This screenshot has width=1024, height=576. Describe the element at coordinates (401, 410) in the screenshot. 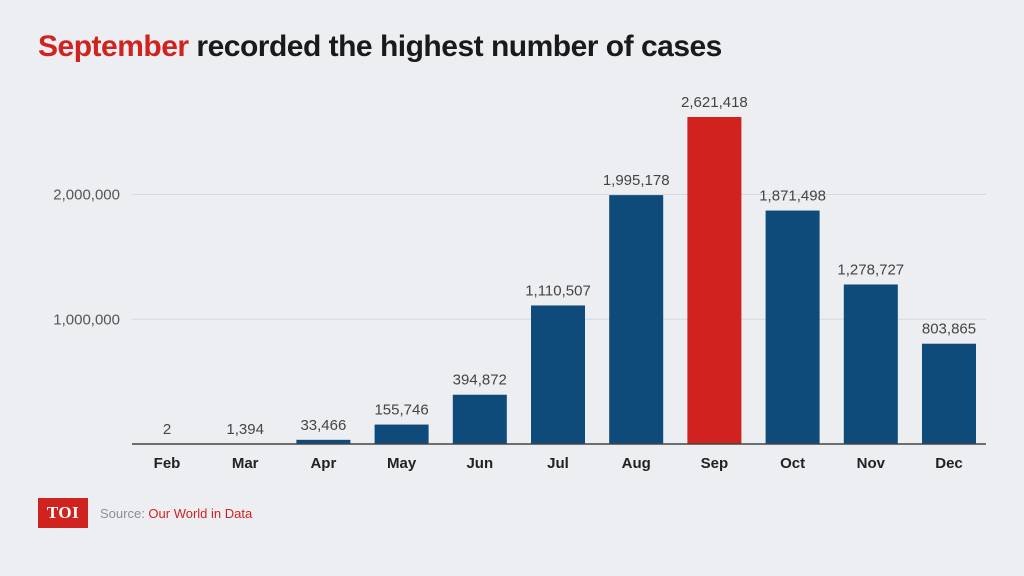

I see `data-label: 155,746` at that location.